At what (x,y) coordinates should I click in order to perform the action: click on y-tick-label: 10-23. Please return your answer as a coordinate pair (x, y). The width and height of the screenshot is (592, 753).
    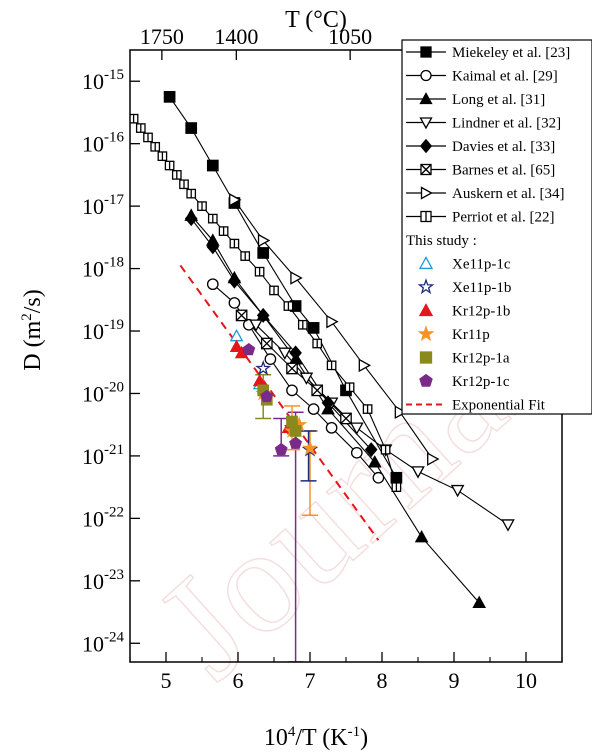
    Looking at the image, I should click on (103, 580).